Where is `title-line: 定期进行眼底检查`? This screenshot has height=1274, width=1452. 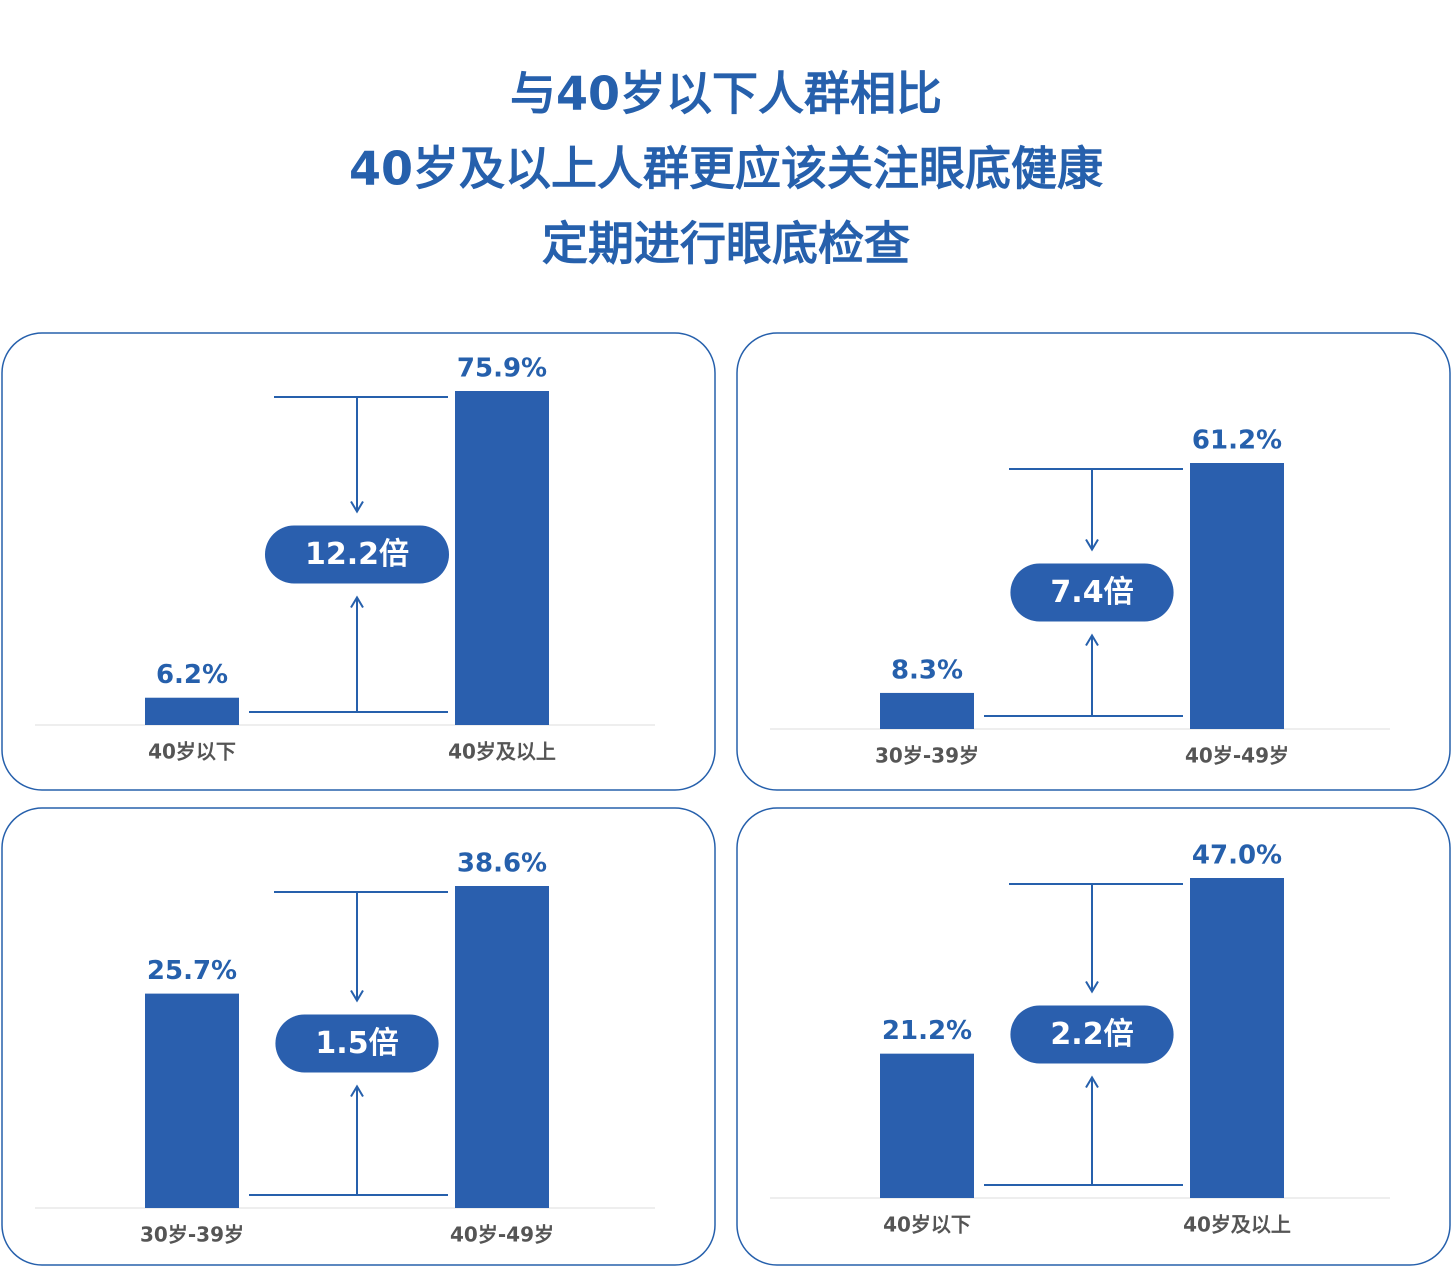 title-line: 定期进行眼底检查 is located at coordinates (726, 244).